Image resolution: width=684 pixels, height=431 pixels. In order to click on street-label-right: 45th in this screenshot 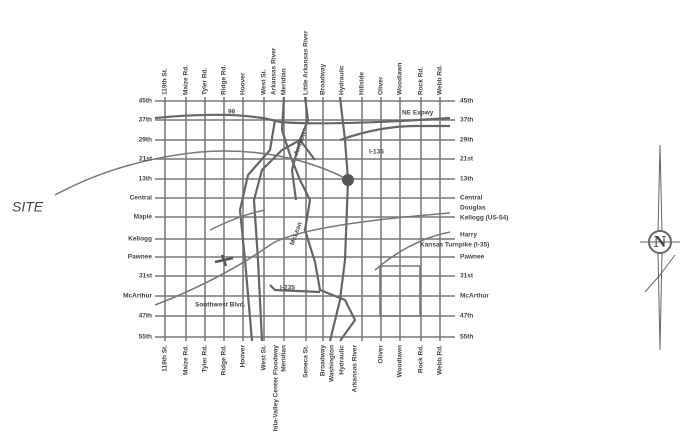, I will do `click(466, 101)`.